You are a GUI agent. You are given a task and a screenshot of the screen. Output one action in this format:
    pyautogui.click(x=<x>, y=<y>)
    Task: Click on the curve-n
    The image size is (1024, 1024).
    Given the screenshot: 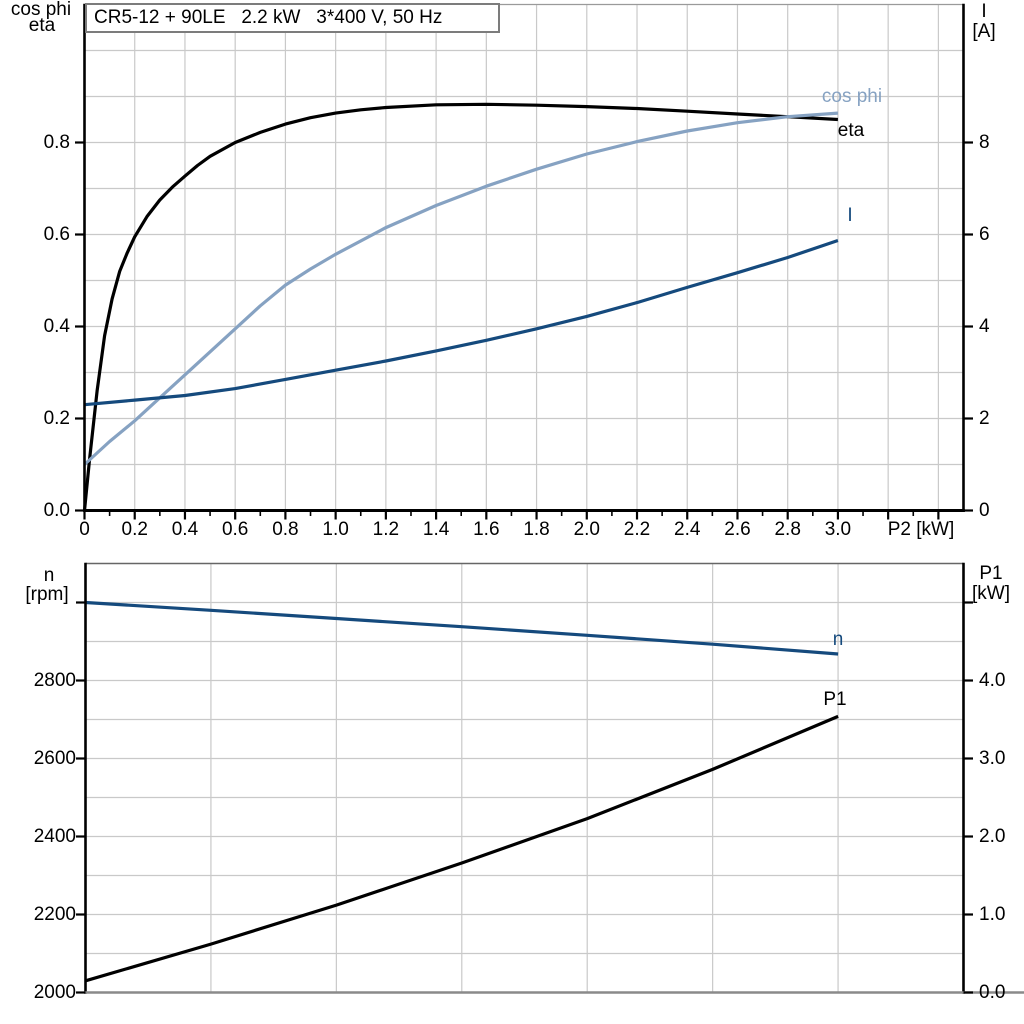 What is the action you would take?
    pyautogui.click(x=462, y=628)
    